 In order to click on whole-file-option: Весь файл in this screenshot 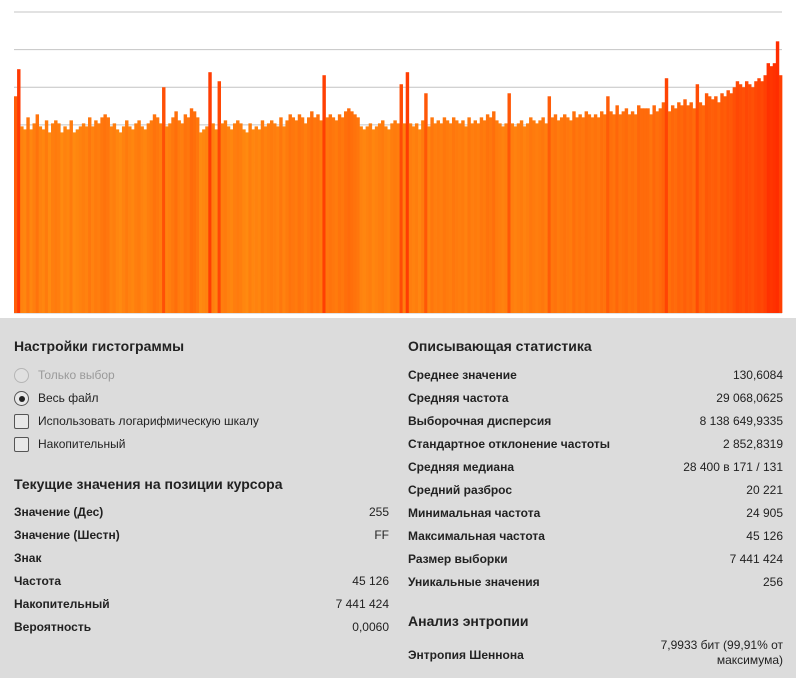, I will do `click(201, 398)`.